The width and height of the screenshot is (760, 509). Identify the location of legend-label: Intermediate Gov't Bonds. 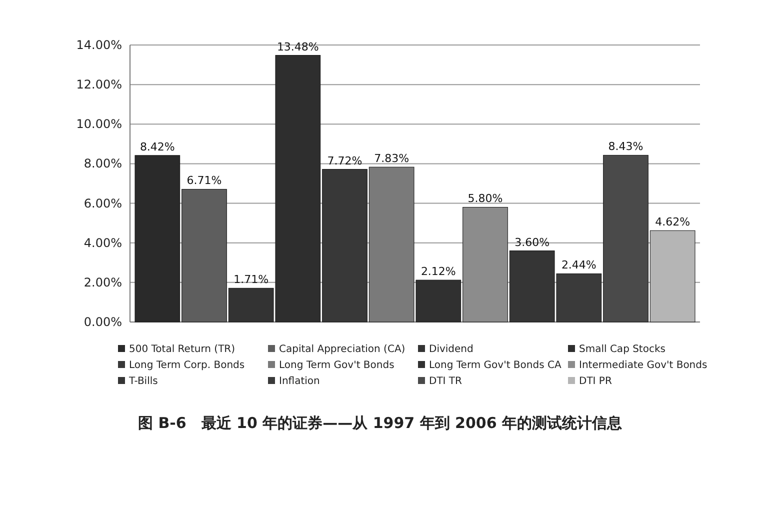
(643, 365).